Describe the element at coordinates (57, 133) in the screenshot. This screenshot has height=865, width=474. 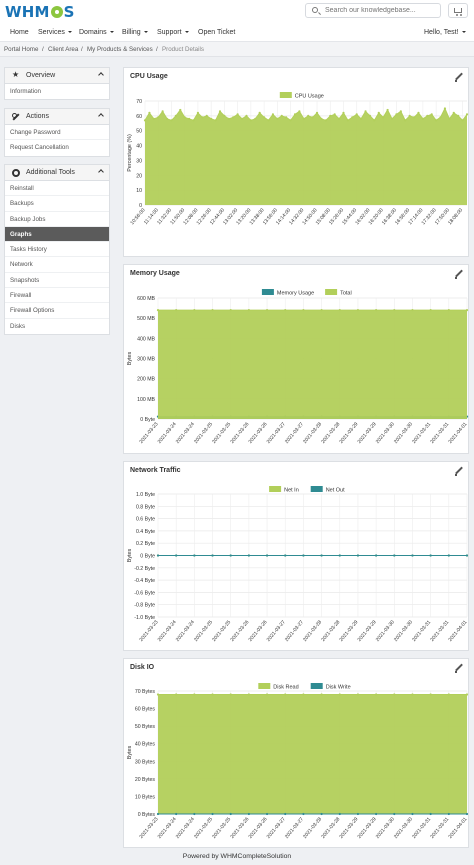
I see `sidebar-item-change-password: Change Password` at that location.